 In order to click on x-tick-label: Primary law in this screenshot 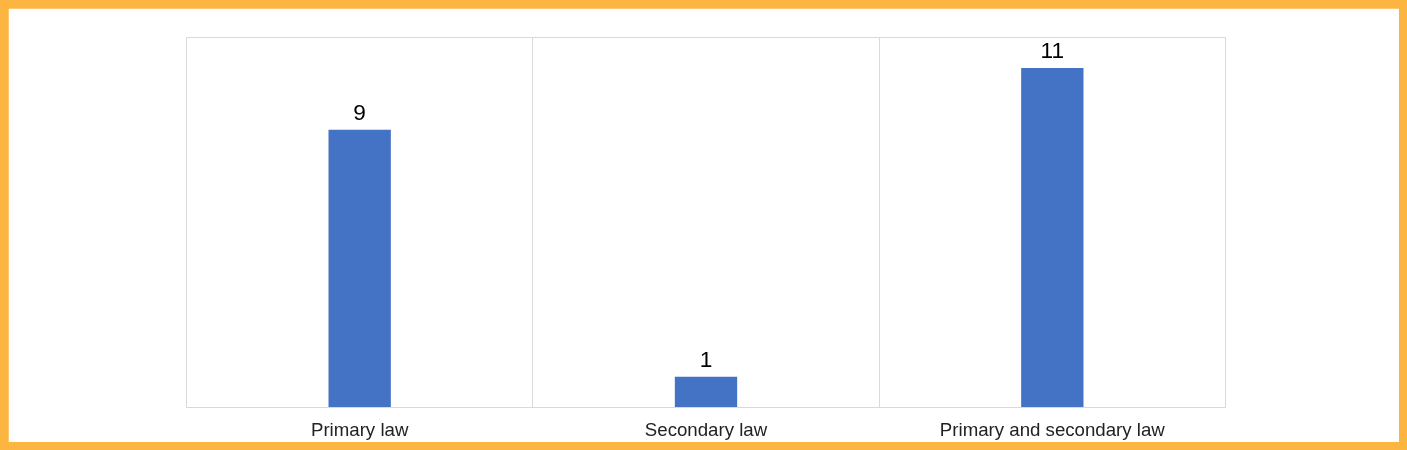, I will do `click(359, 429)`.